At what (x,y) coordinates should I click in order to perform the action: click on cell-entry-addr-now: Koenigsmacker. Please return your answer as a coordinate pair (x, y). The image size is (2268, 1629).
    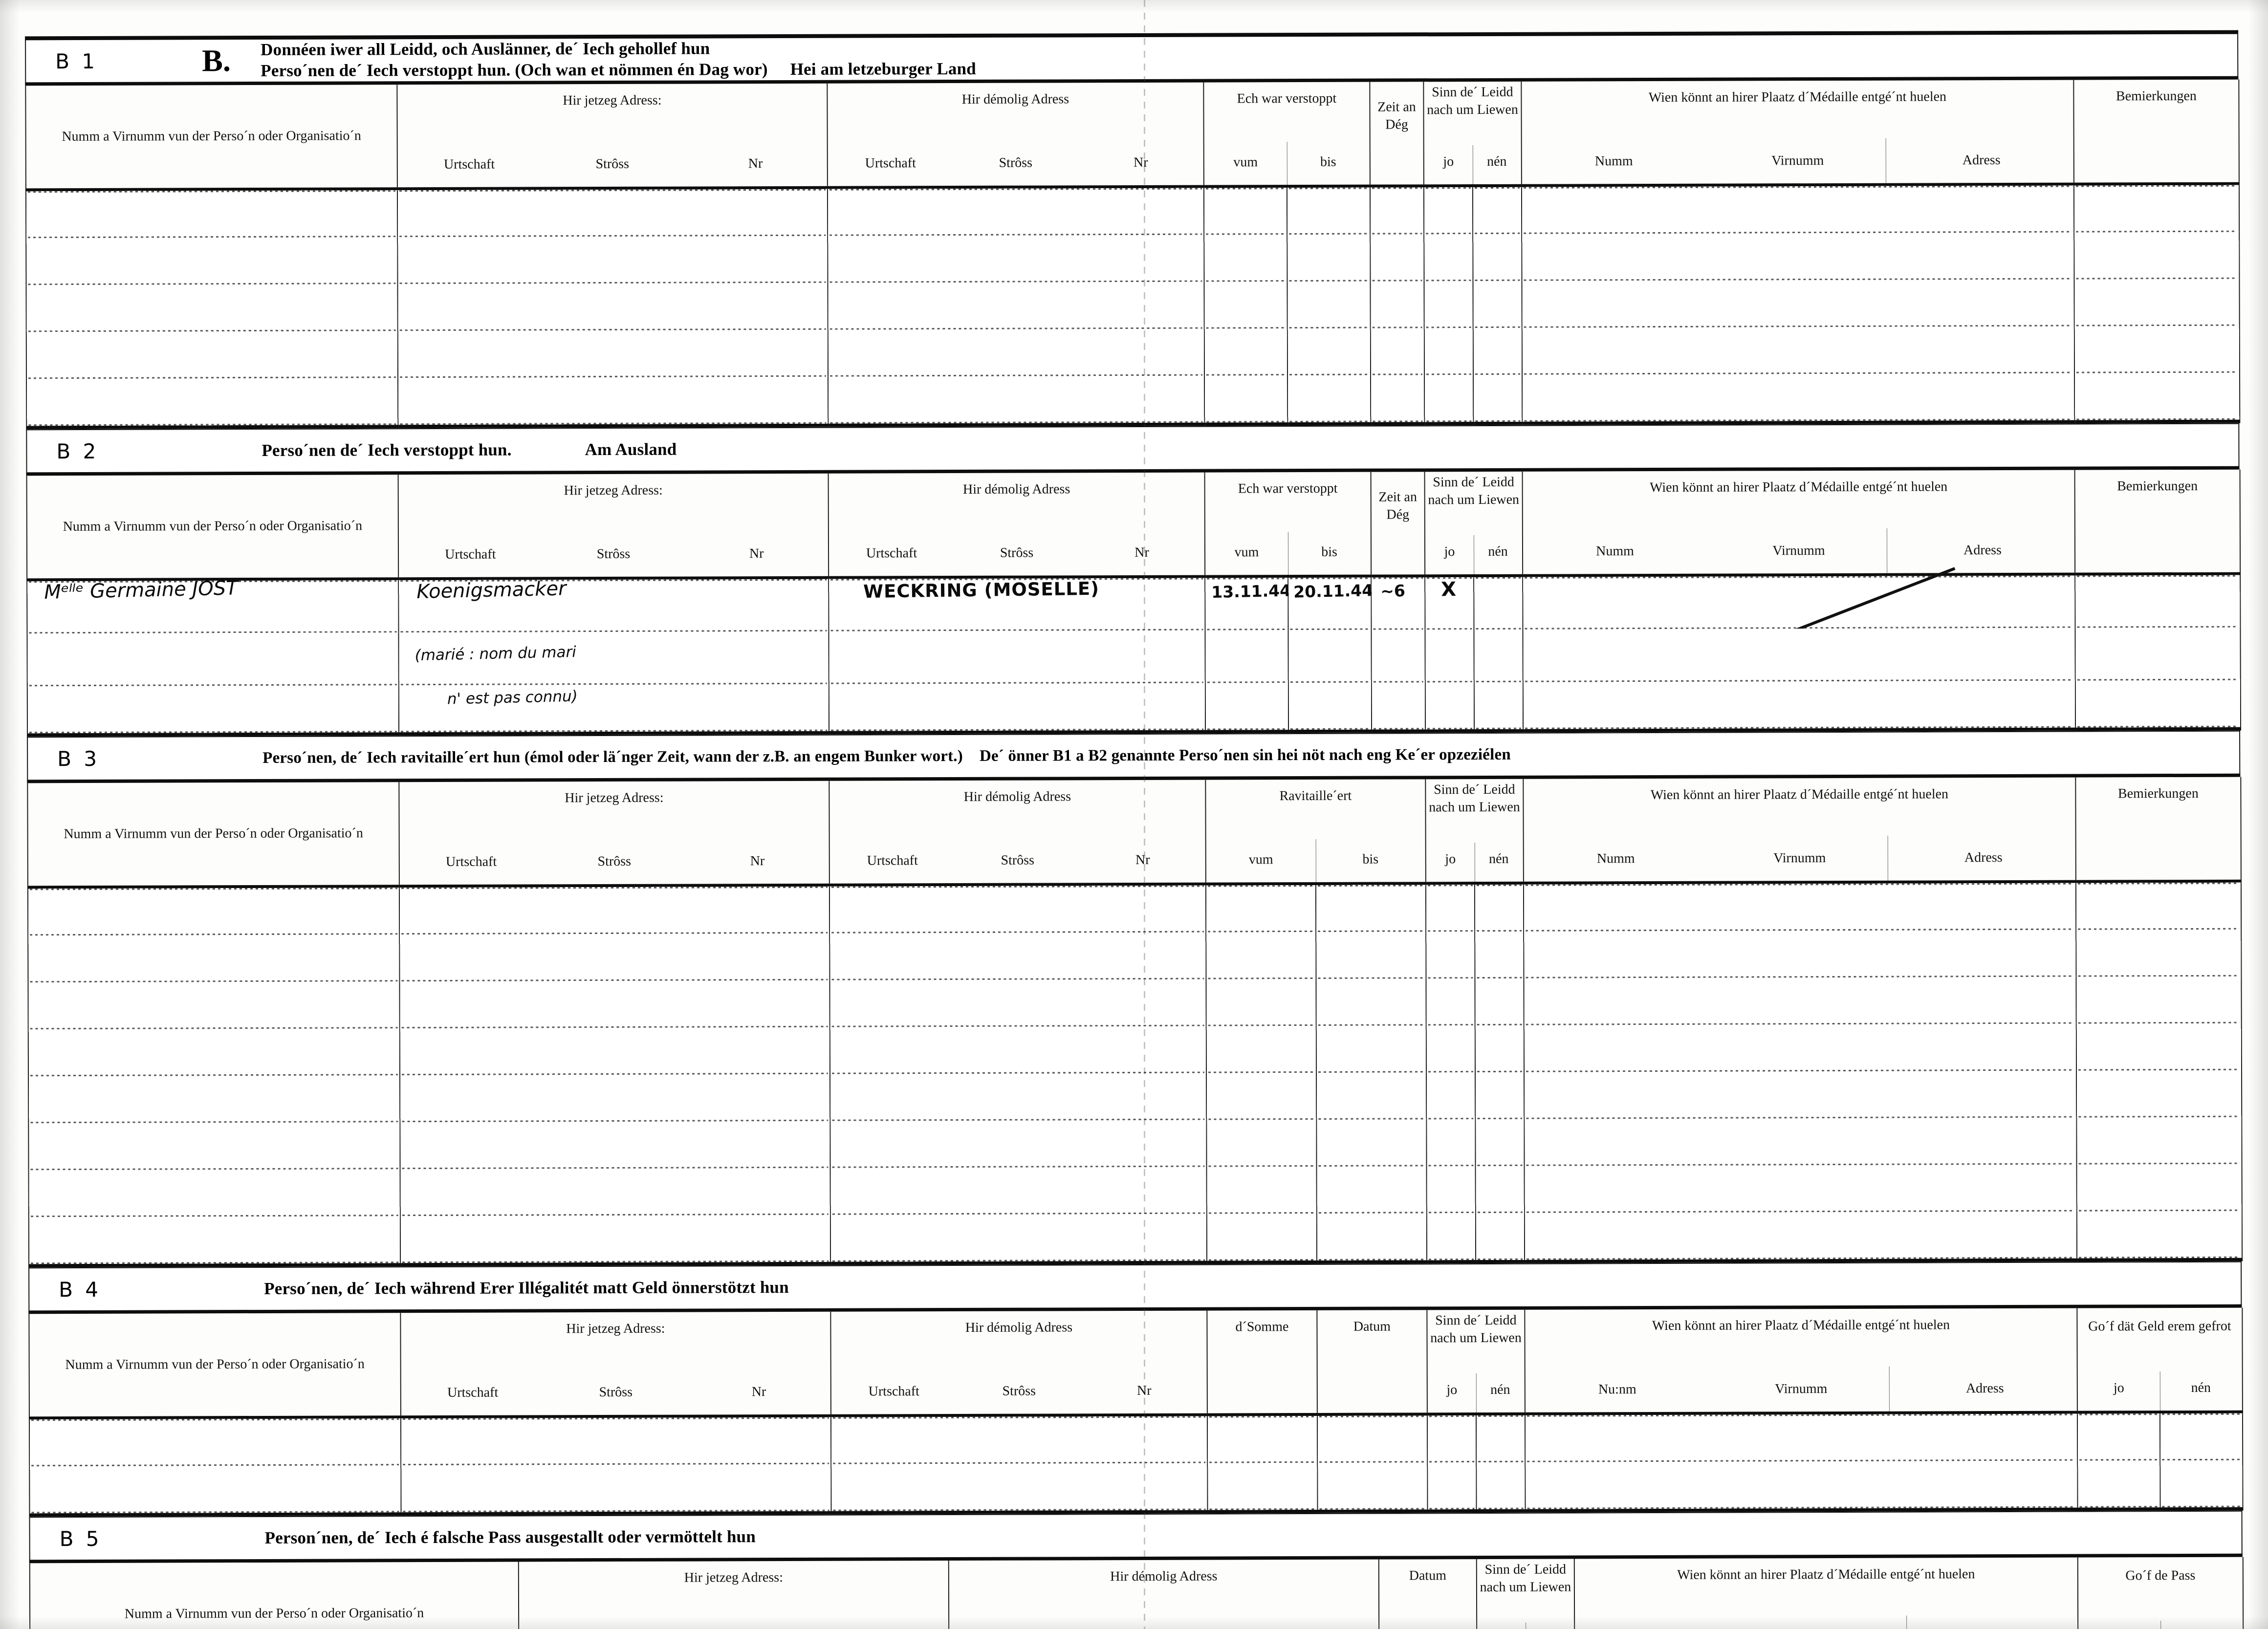
    Looking at the image, I should click on (613, 605).